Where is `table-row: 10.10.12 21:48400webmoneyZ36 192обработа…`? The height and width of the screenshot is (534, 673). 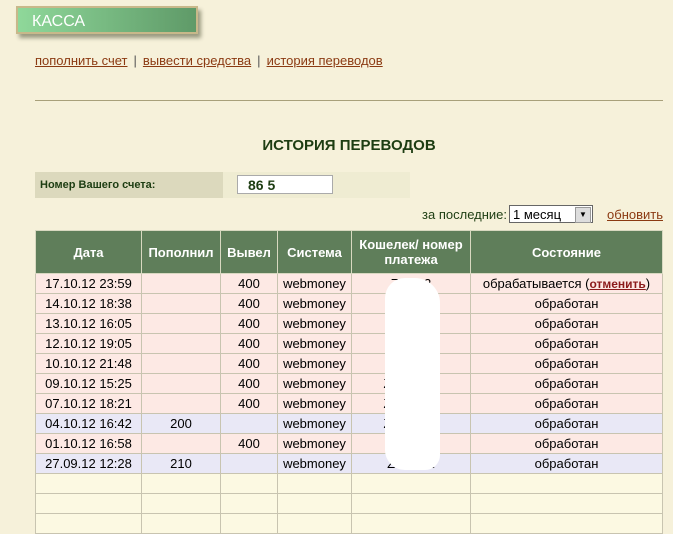
table-row: 10.10.12 21:48400webmoneyZ36 192обработа… is located at coordinates (349, 363).